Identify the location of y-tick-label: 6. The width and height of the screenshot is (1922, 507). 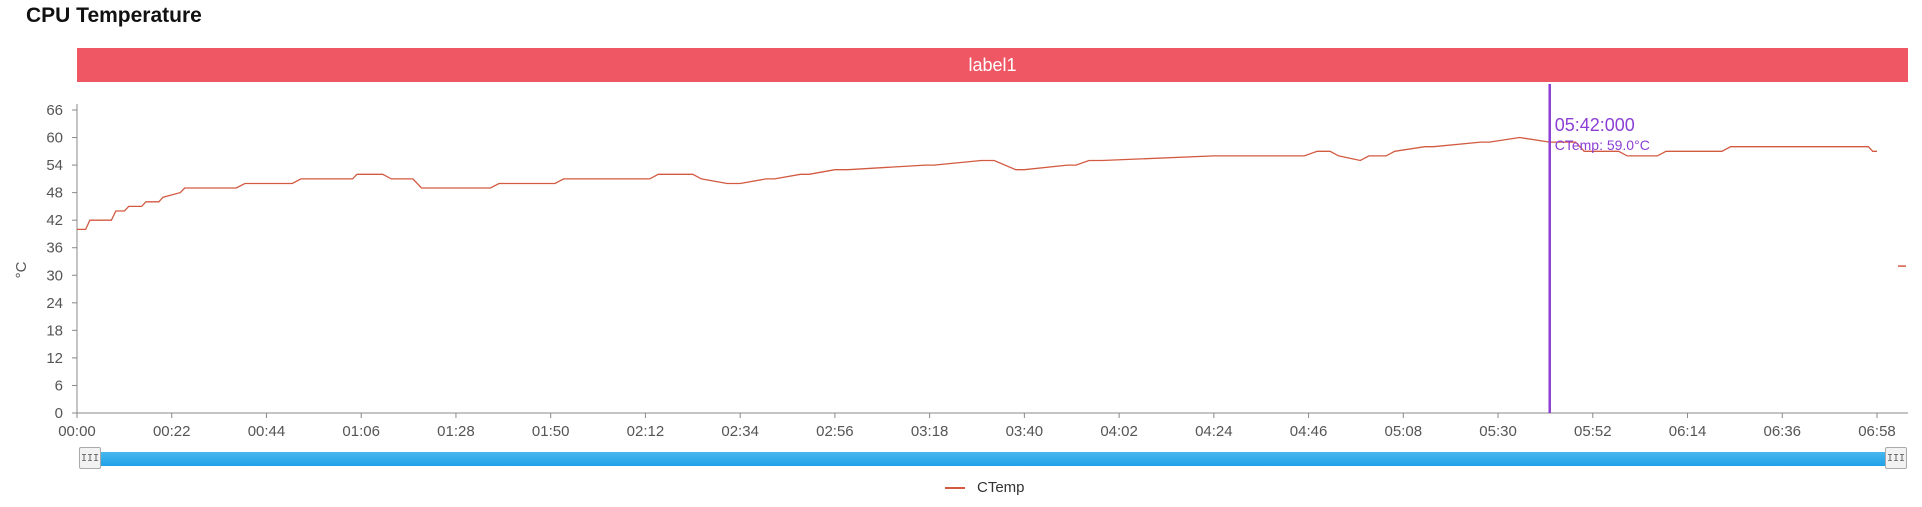
(59, 385).